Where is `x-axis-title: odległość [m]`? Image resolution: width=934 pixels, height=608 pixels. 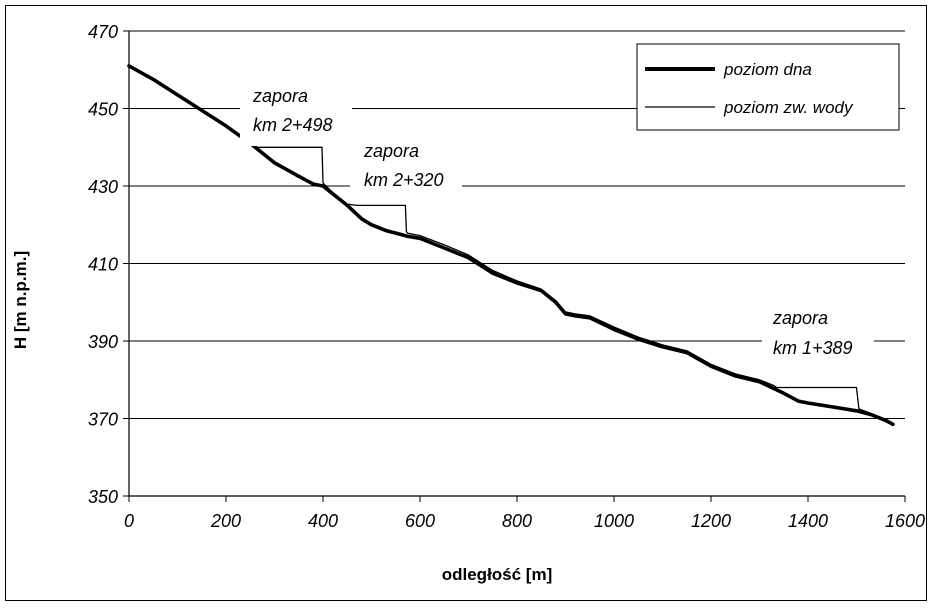 x-axis-title: odległość [m] is located at coordinates (497, 574).